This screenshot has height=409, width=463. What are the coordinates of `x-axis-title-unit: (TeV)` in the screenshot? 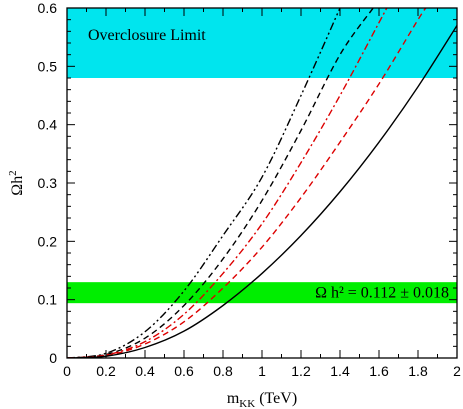 It's located at (276, 398).